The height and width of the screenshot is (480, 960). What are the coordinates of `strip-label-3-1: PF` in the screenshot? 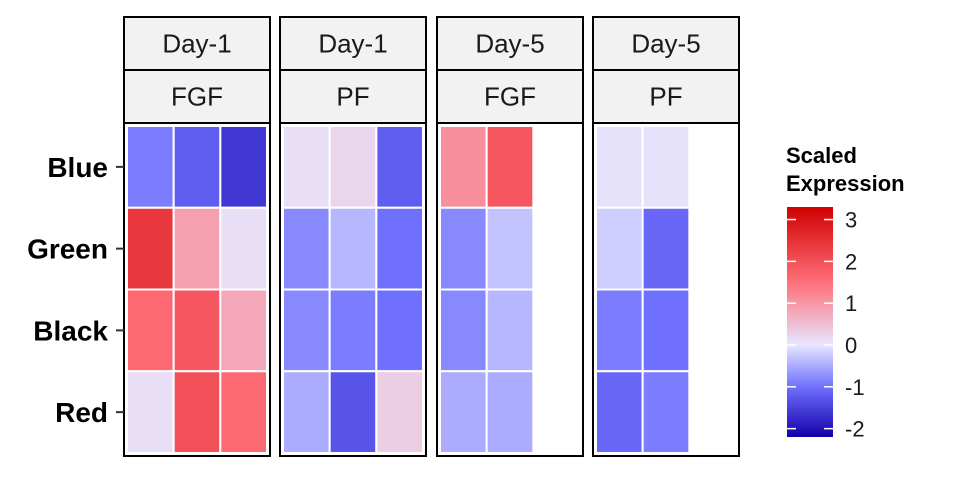 It's located at (665, 97).